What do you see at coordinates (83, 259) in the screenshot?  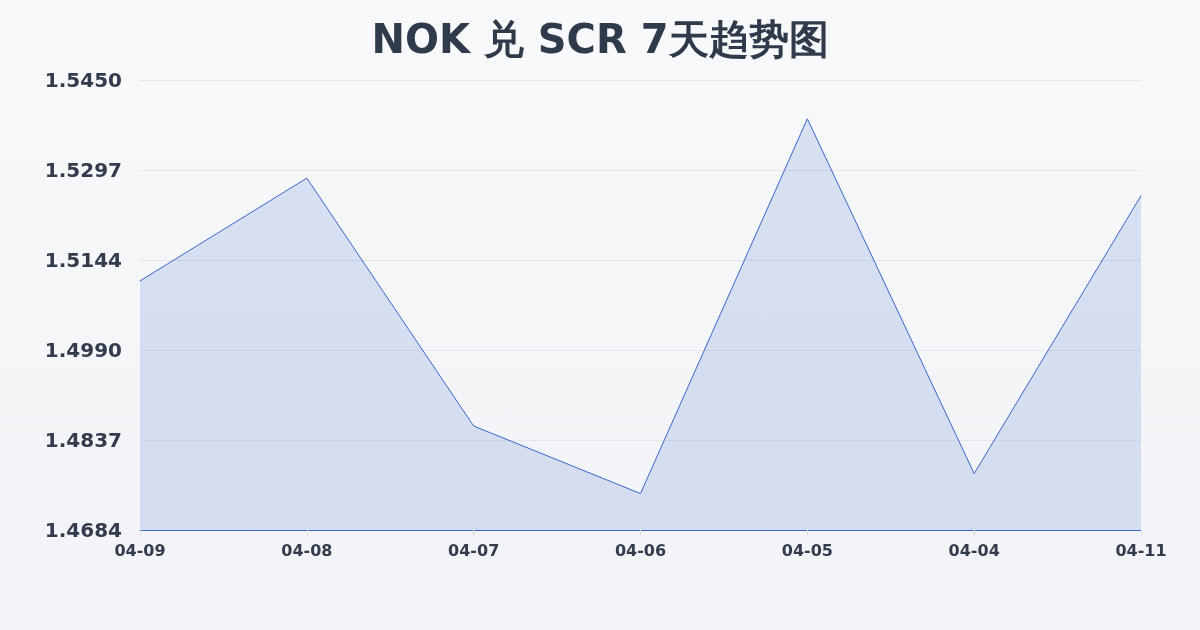 I see `y-tick-label: 1.5144` at bounding box center [83, 259].